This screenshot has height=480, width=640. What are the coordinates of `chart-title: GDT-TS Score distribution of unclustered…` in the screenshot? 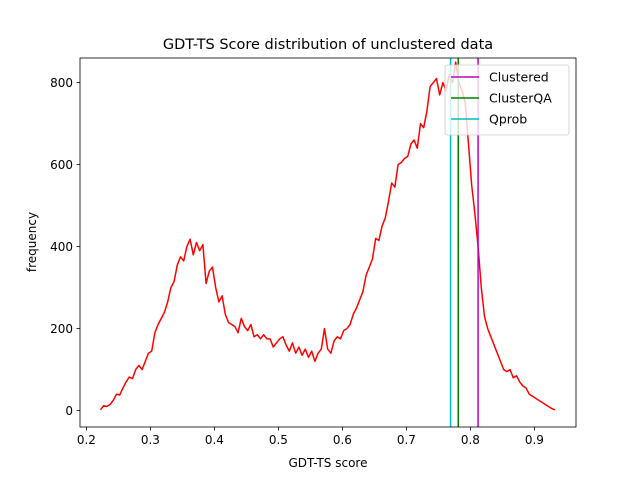 It's located at (328, 45).